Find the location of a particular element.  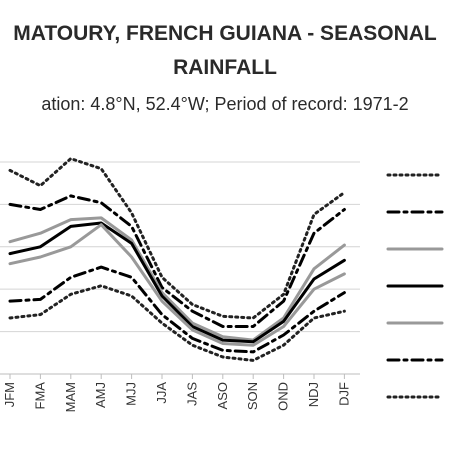

x-tick-label-mjj: MJJ is located at coordinates (131, 394).